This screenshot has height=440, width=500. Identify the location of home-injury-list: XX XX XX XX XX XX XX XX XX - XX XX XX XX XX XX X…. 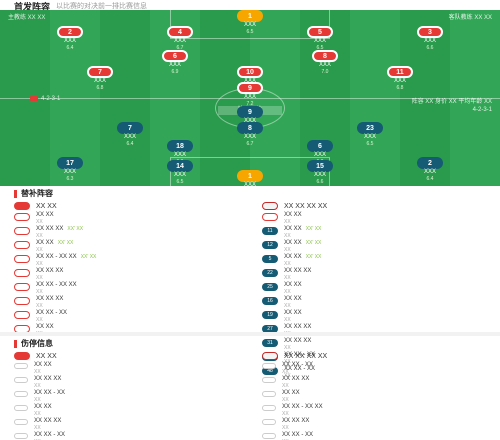
(129, 401).